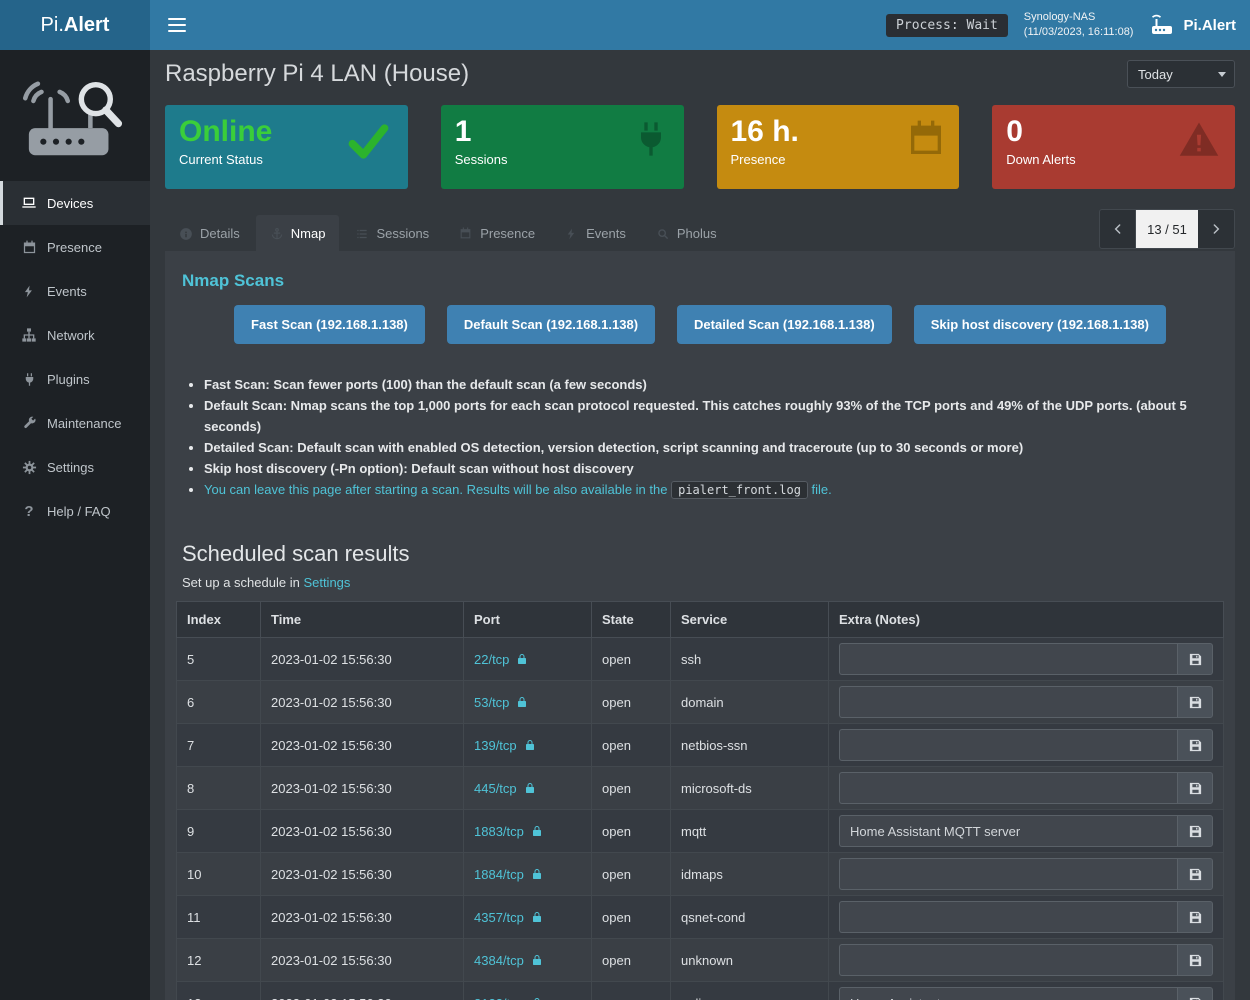 The height and width of the screenshot is (1000, 1250). What do you see at coordinates (226, 131) in the screenshot?
I see `status-value: Online` at bounding box center [226, 131].